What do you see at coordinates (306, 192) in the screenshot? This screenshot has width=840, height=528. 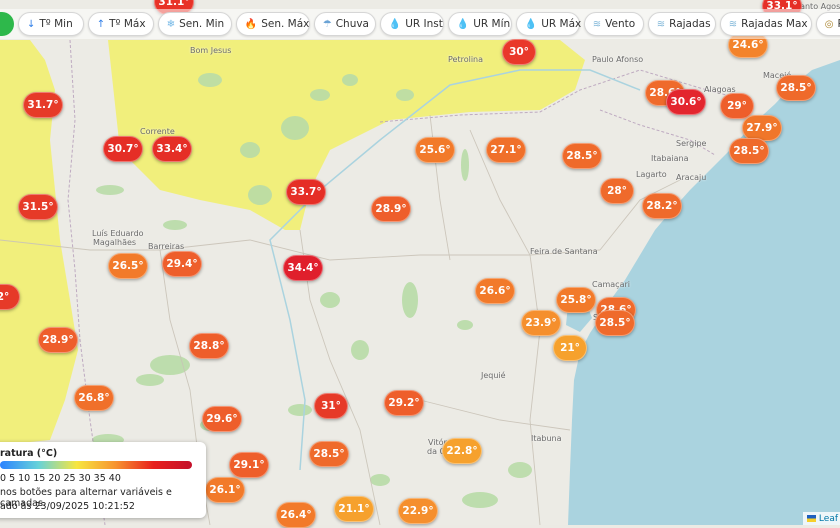 I see `temperature-marker: 33.7°` at bounding box center [306, 192].